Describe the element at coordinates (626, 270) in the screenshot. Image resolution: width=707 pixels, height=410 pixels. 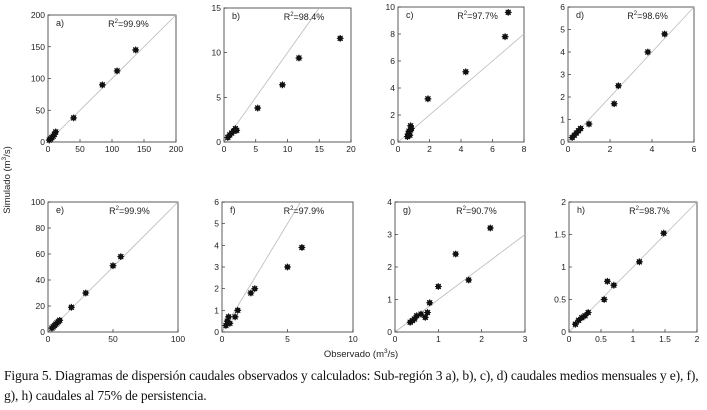
I see `scatter-panel-h: 0 0.5 1 1.5 200.511.52h) R2=98.7%` at that location.